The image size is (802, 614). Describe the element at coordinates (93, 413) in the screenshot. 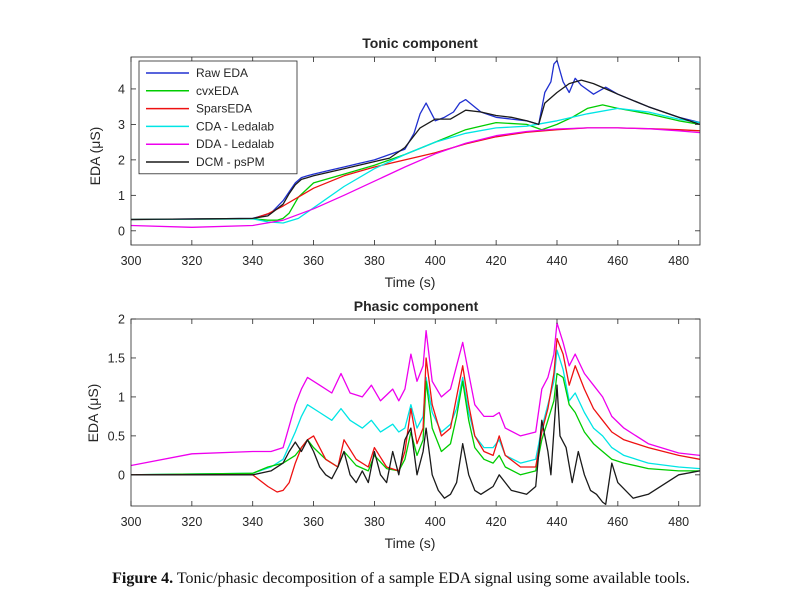

I see `phasic-y-axis-label: EDA (μS)` at that location.